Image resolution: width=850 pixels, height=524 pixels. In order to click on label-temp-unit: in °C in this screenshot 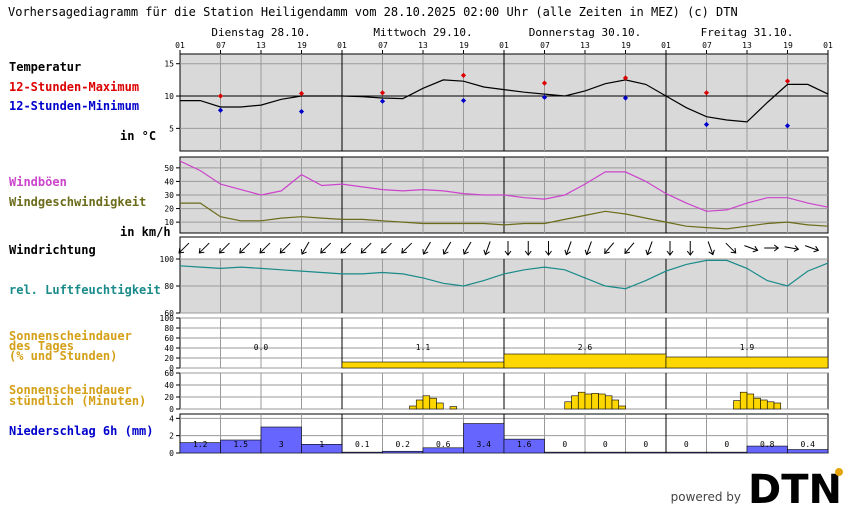, I will do `click(138, 136)`.